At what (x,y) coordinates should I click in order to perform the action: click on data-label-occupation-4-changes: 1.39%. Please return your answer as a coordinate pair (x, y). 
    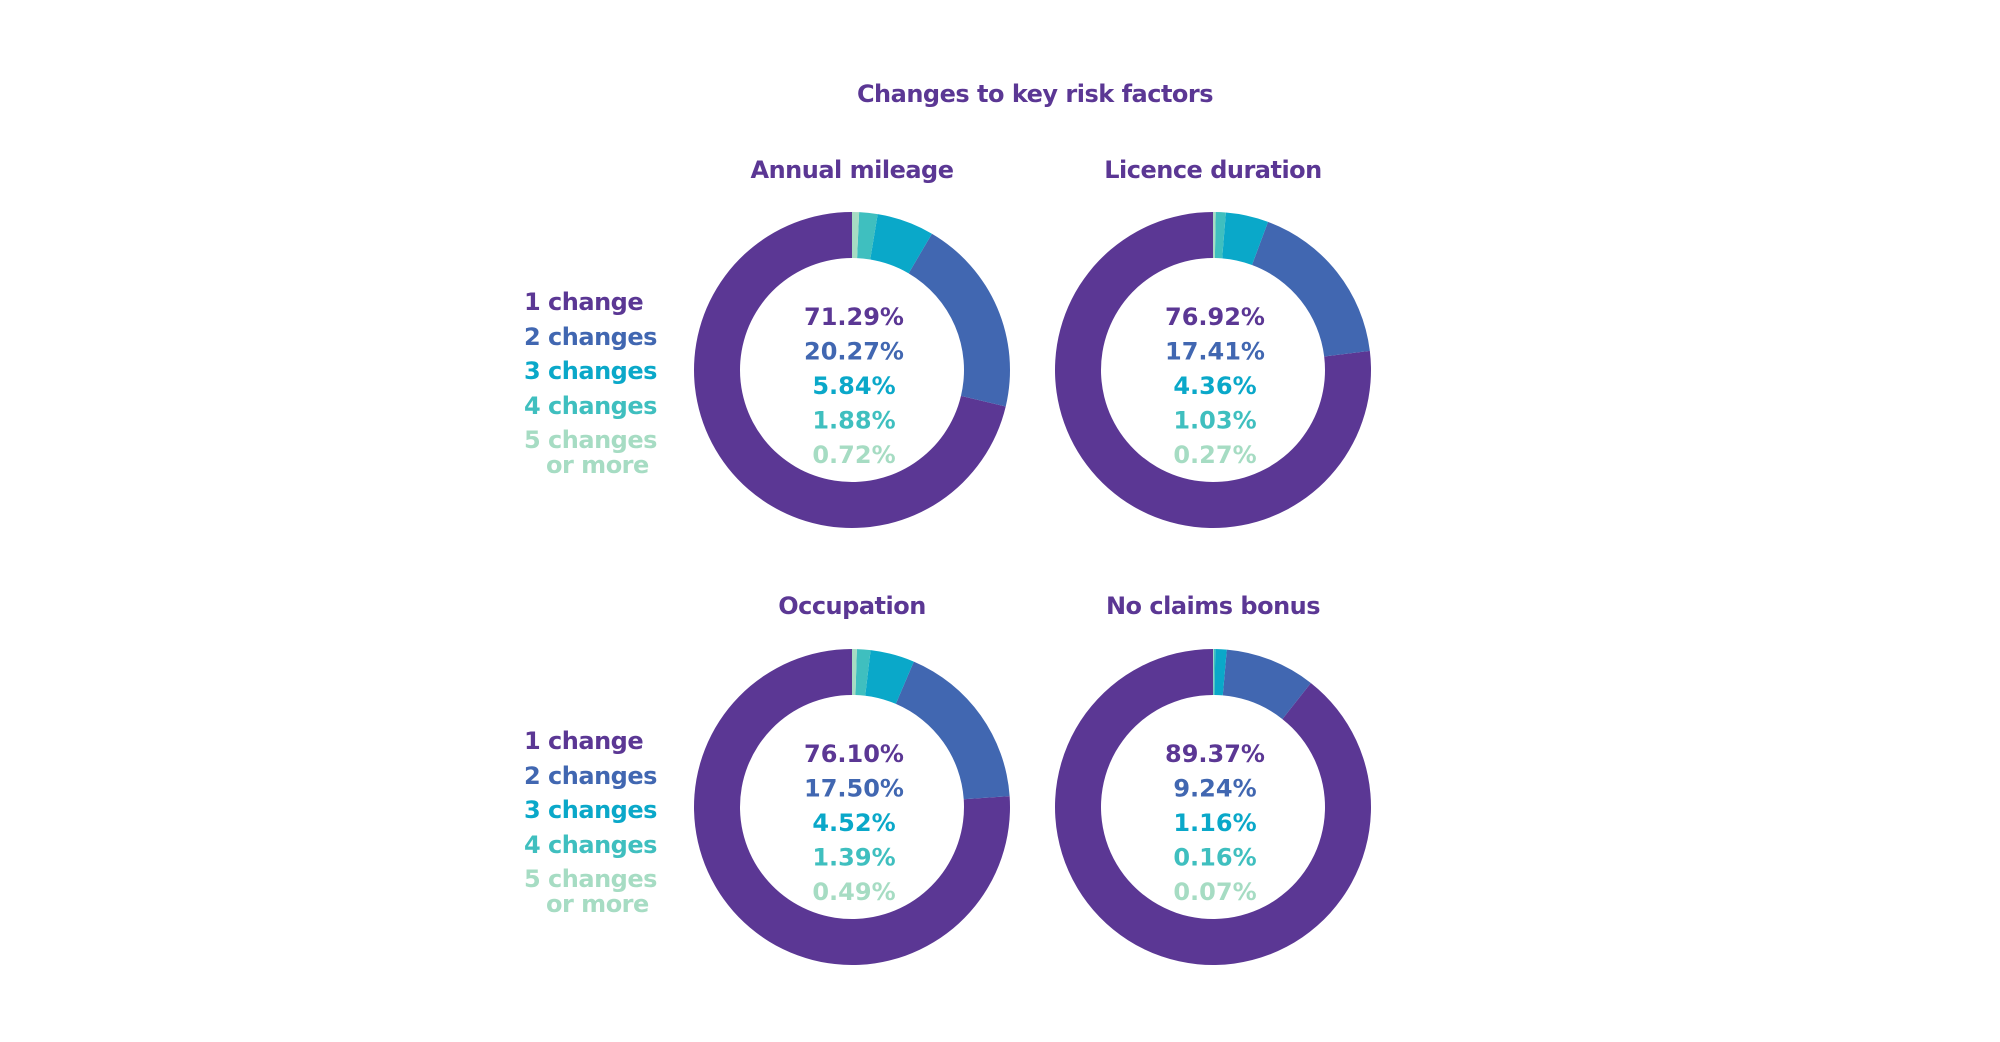
    Looking at the image, I should click on (853, 858).